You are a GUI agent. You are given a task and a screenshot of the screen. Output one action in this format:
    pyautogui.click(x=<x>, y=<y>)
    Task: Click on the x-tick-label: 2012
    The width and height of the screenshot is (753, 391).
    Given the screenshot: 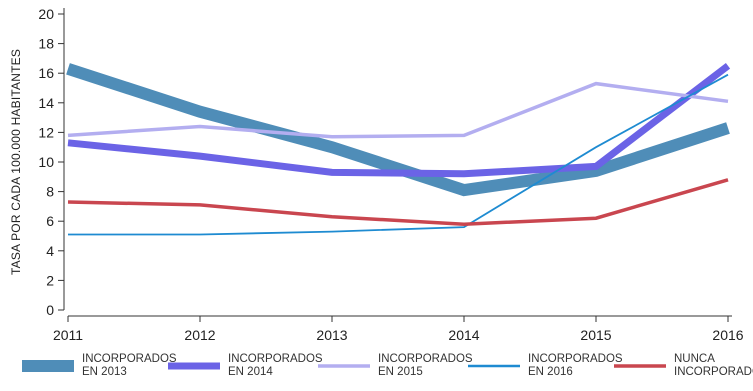 What is the action you would take?
    pyautogui.click(x=199, y=335)
    